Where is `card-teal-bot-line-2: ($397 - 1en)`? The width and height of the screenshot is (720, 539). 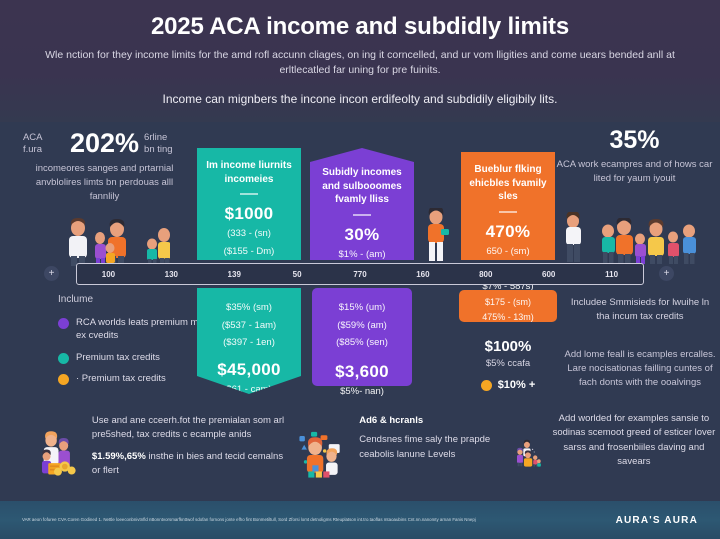
card-teal-bot-line-2: ($397 - 1en) is located at coordinates (249, 343).